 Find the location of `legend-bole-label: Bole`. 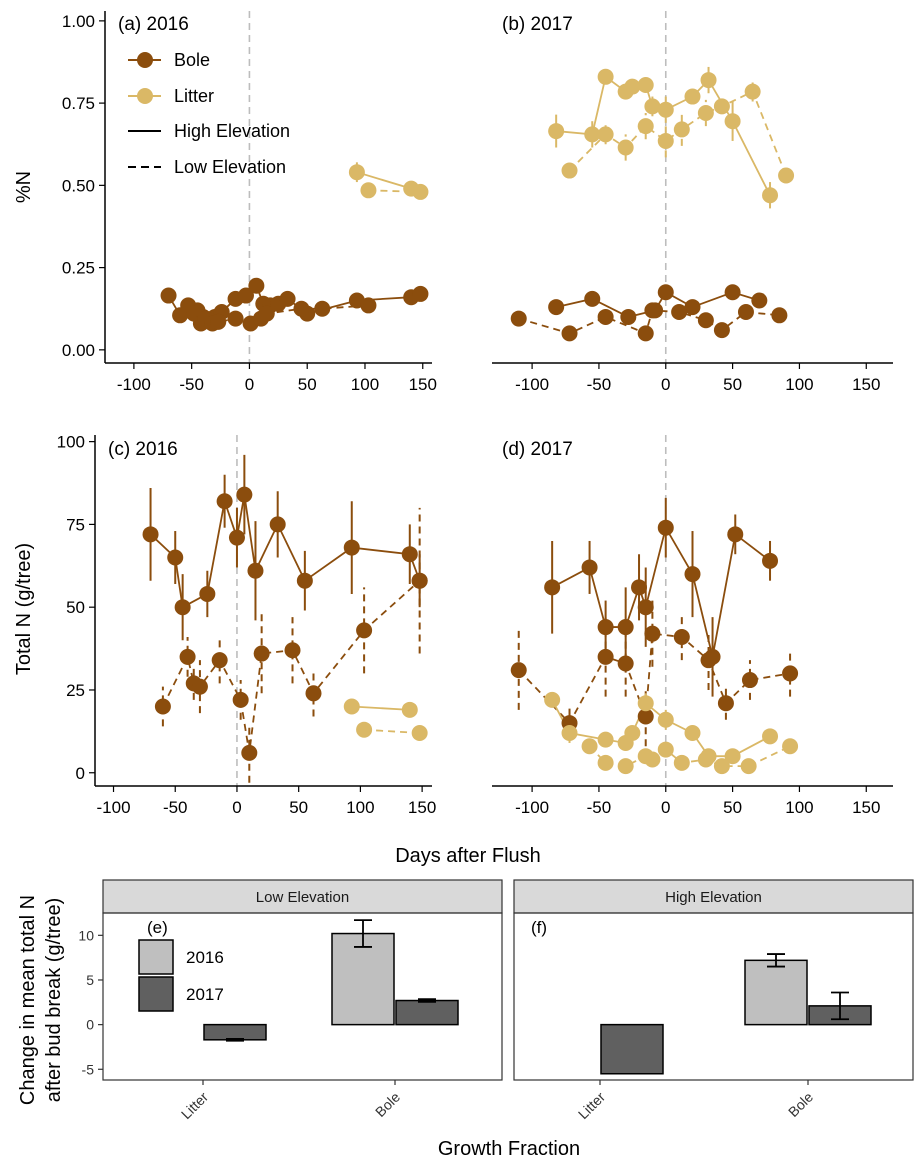

legend-bole-label: Bole is located at coordinates (192, 60).